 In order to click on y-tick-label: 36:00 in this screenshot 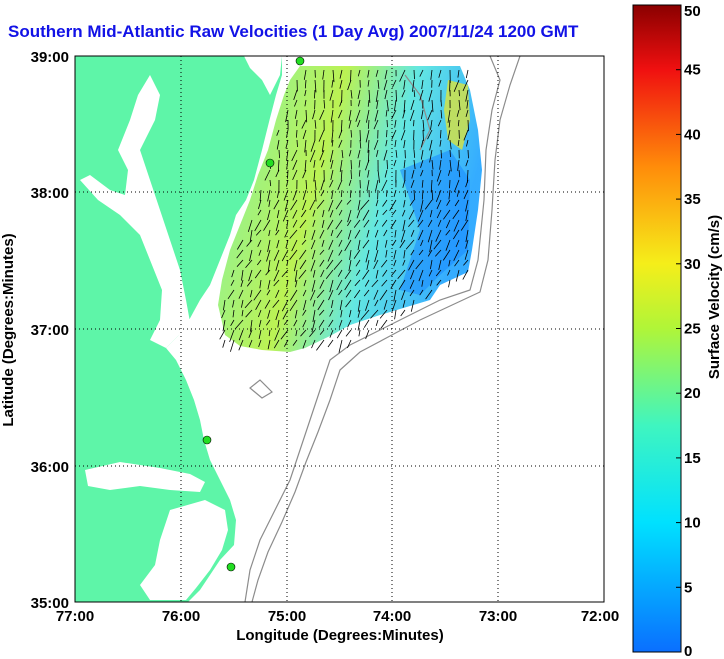, I will do `click(50, 467)`.